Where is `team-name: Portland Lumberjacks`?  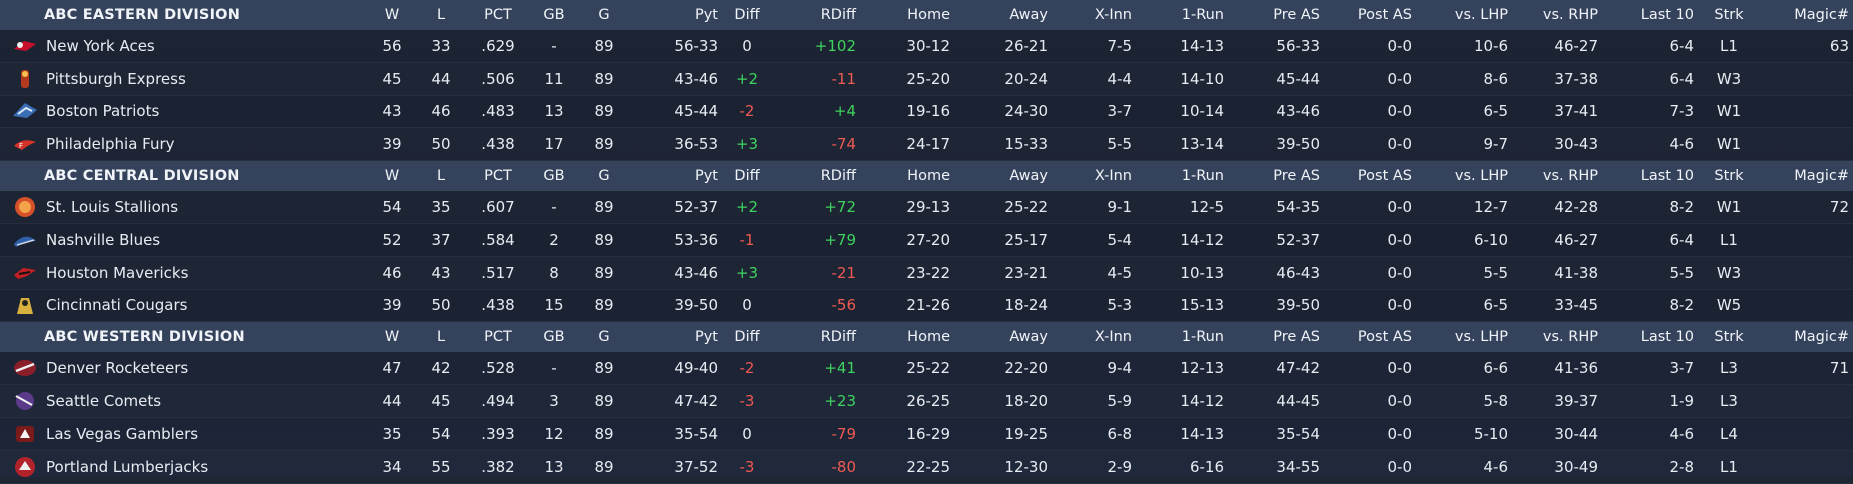 team-name: Portland Lumberjacks is located at coordinates (127, 466).